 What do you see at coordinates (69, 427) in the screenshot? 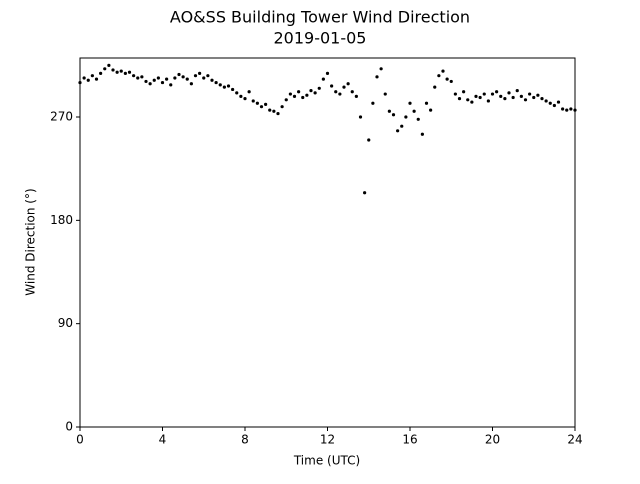
I see `y-tick-label: 0` at bounding box center [69, 427].